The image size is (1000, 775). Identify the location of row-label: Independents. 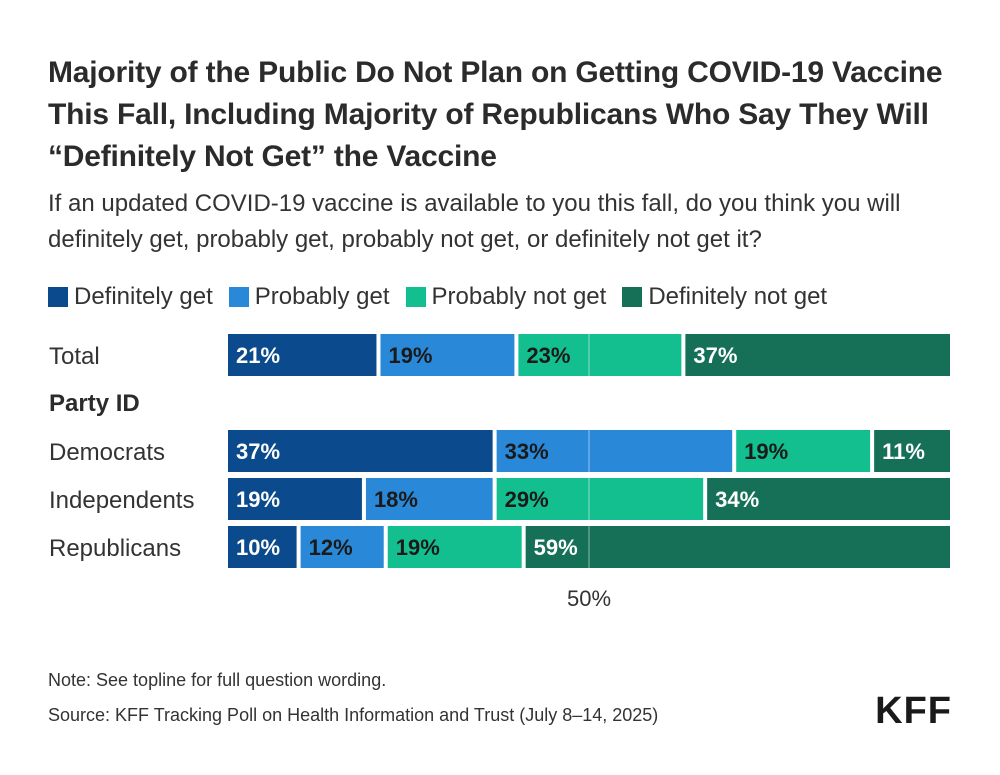
(121, 500).